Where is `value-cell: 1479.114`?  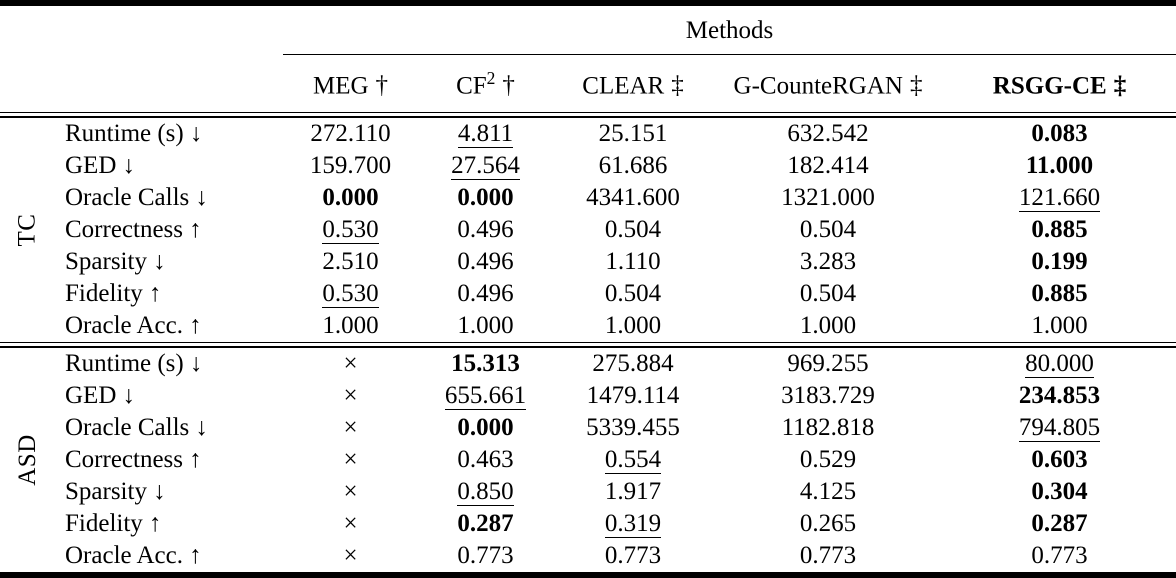 value-cell: 1479.114 is located at coordinates (633, 396).